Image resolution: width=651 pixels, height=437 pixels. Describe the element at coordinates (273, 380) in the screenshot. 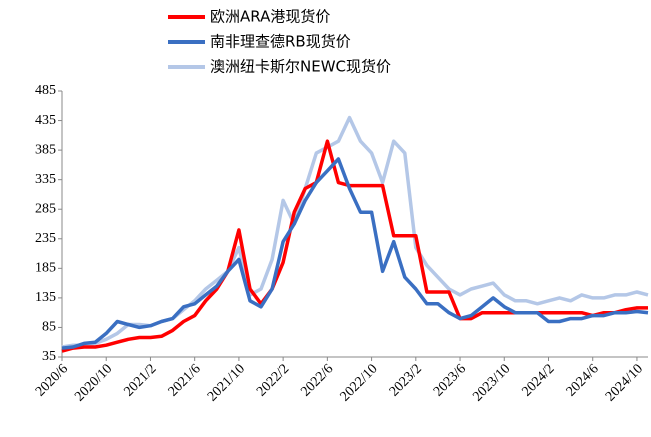

I see `x-tick-label: 2022/2` at that location.